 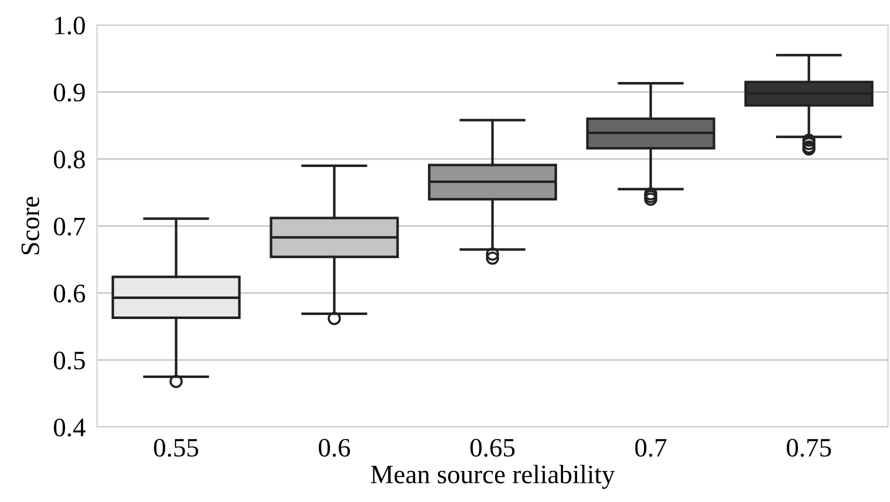 What do you see at coordinates (176, 447) in the screenshot?
I see `x-tick-label: 0.55` at bounding box center [176, 447].